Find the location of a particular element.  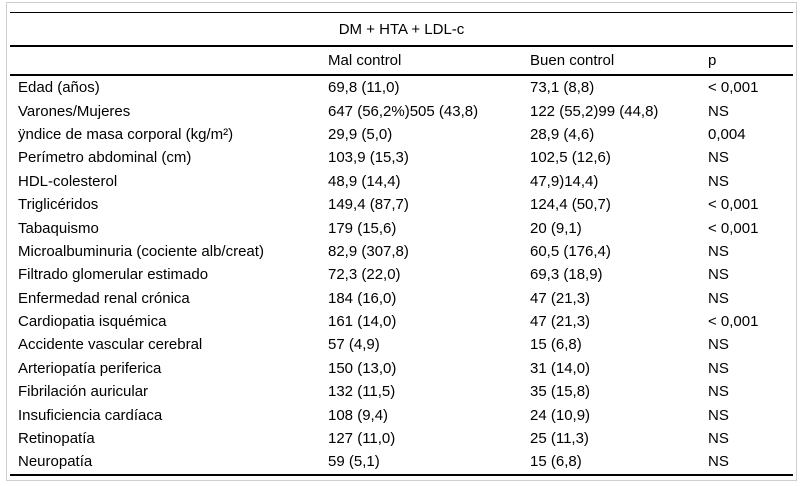

buen-control-value: 102,5 (12,6) is located at coordinates (570, 158).